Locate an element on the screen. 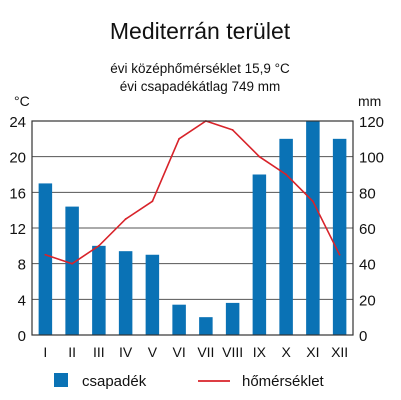 The width and height of the screenshot is (401, 400). month-label: IV is located at coordinates (126, 352).